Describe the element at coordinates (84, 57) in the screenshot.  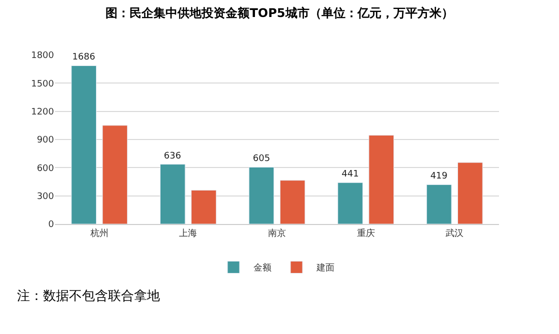
I see `data-label: 1686` at that location.